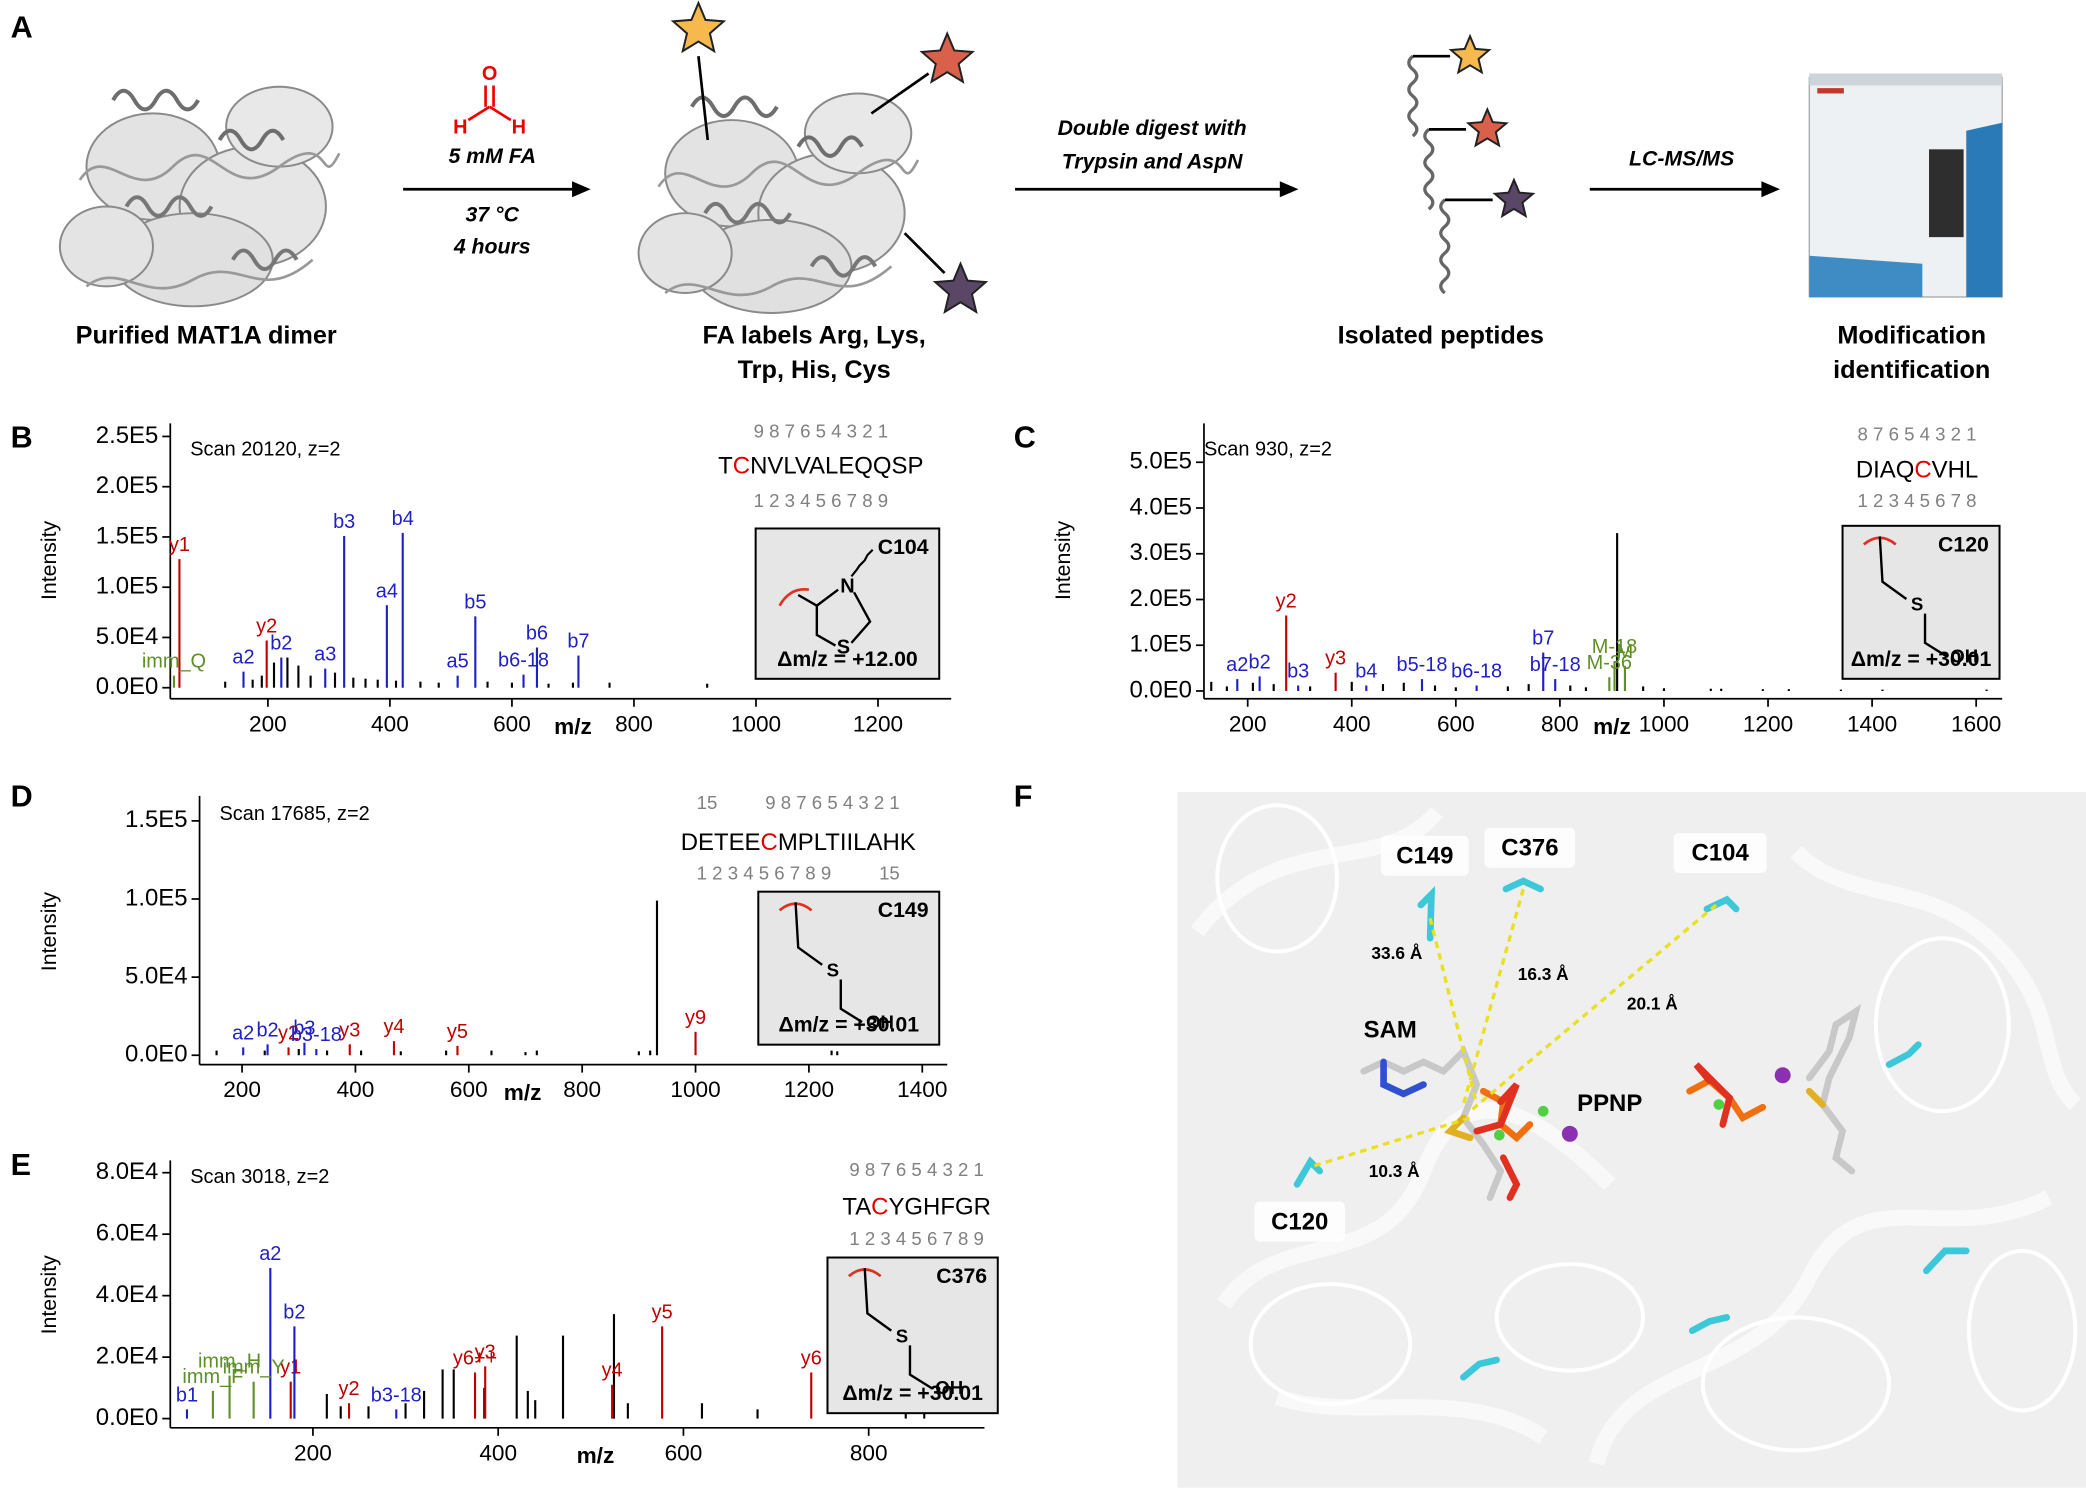 The image size is (2086, 1488). I want to click on peptide-sequence: TCNVLVALEQQSP, so click(820, 466).